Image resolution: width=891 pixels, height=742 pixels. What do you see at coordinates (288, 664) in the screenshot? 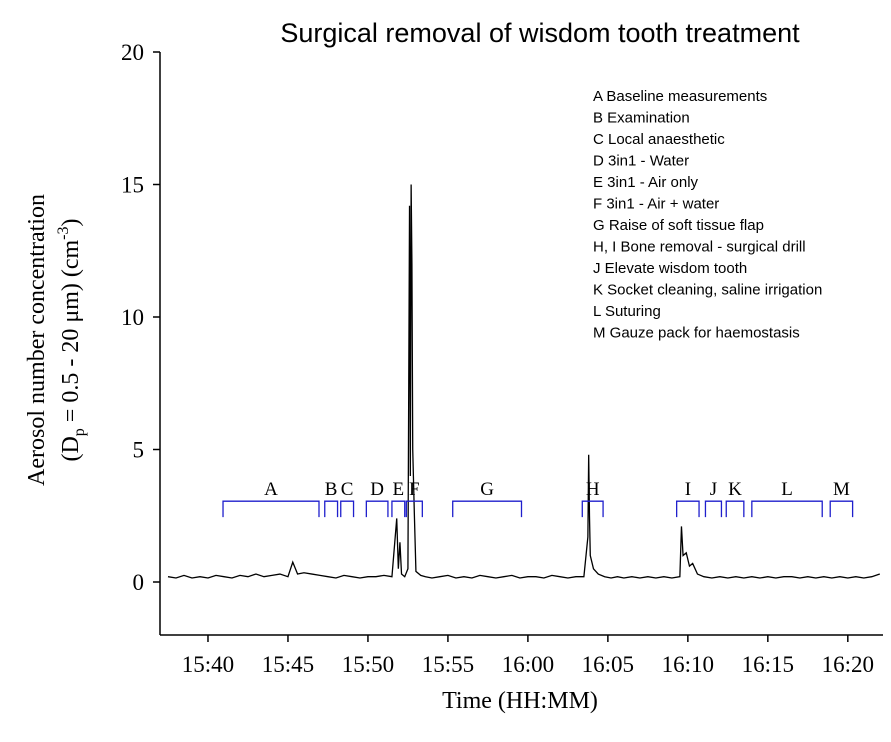
I see `x-tick-label: 15:45` at bounding box center [288, 664].